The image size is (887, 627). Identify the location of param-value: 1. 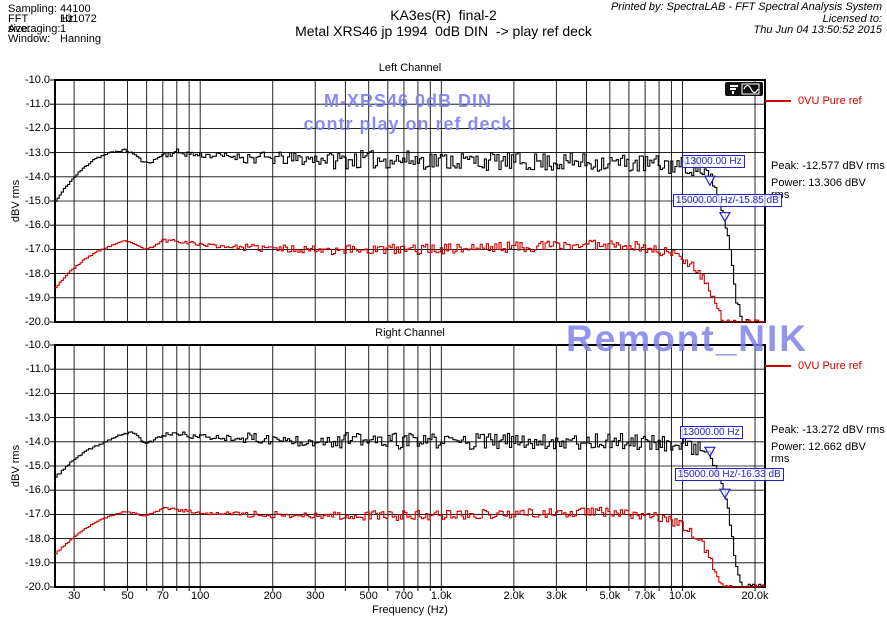
(63, 29).